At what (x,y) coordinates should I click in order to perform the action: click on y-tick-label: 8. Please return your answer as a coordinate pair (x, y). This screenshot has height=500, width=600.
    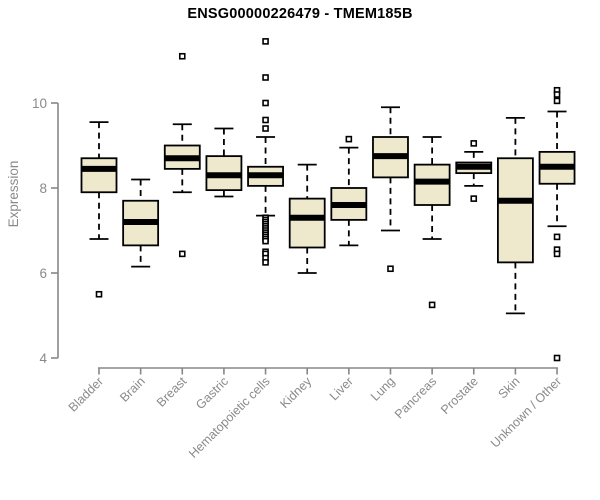
    Looking at the image, I should click on (43, 188).